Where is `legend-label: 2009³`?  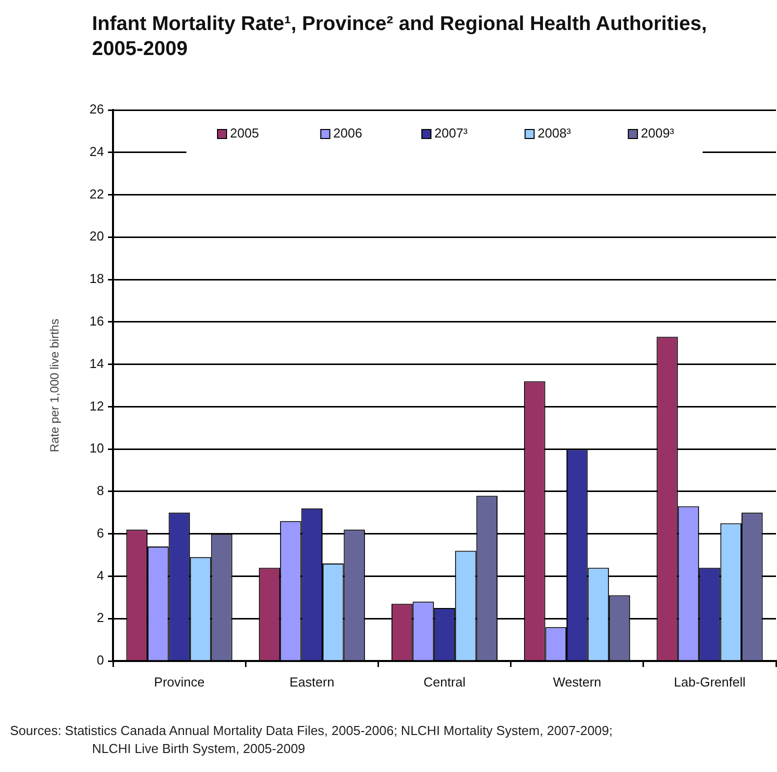 legend-label: 2009³ is located at coordinates (657, 133).